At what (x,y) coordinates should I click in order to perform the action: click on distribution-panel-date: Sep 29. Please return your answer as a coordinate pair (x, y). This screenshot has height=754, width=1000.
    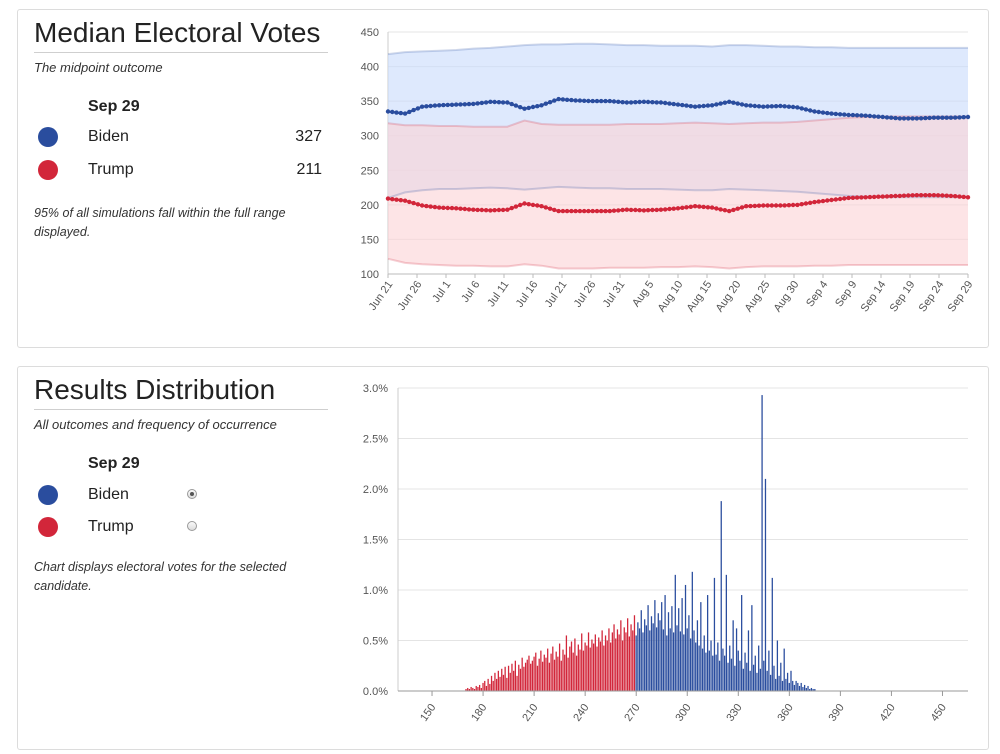
    Looking at the image, I should click on (114, 463).